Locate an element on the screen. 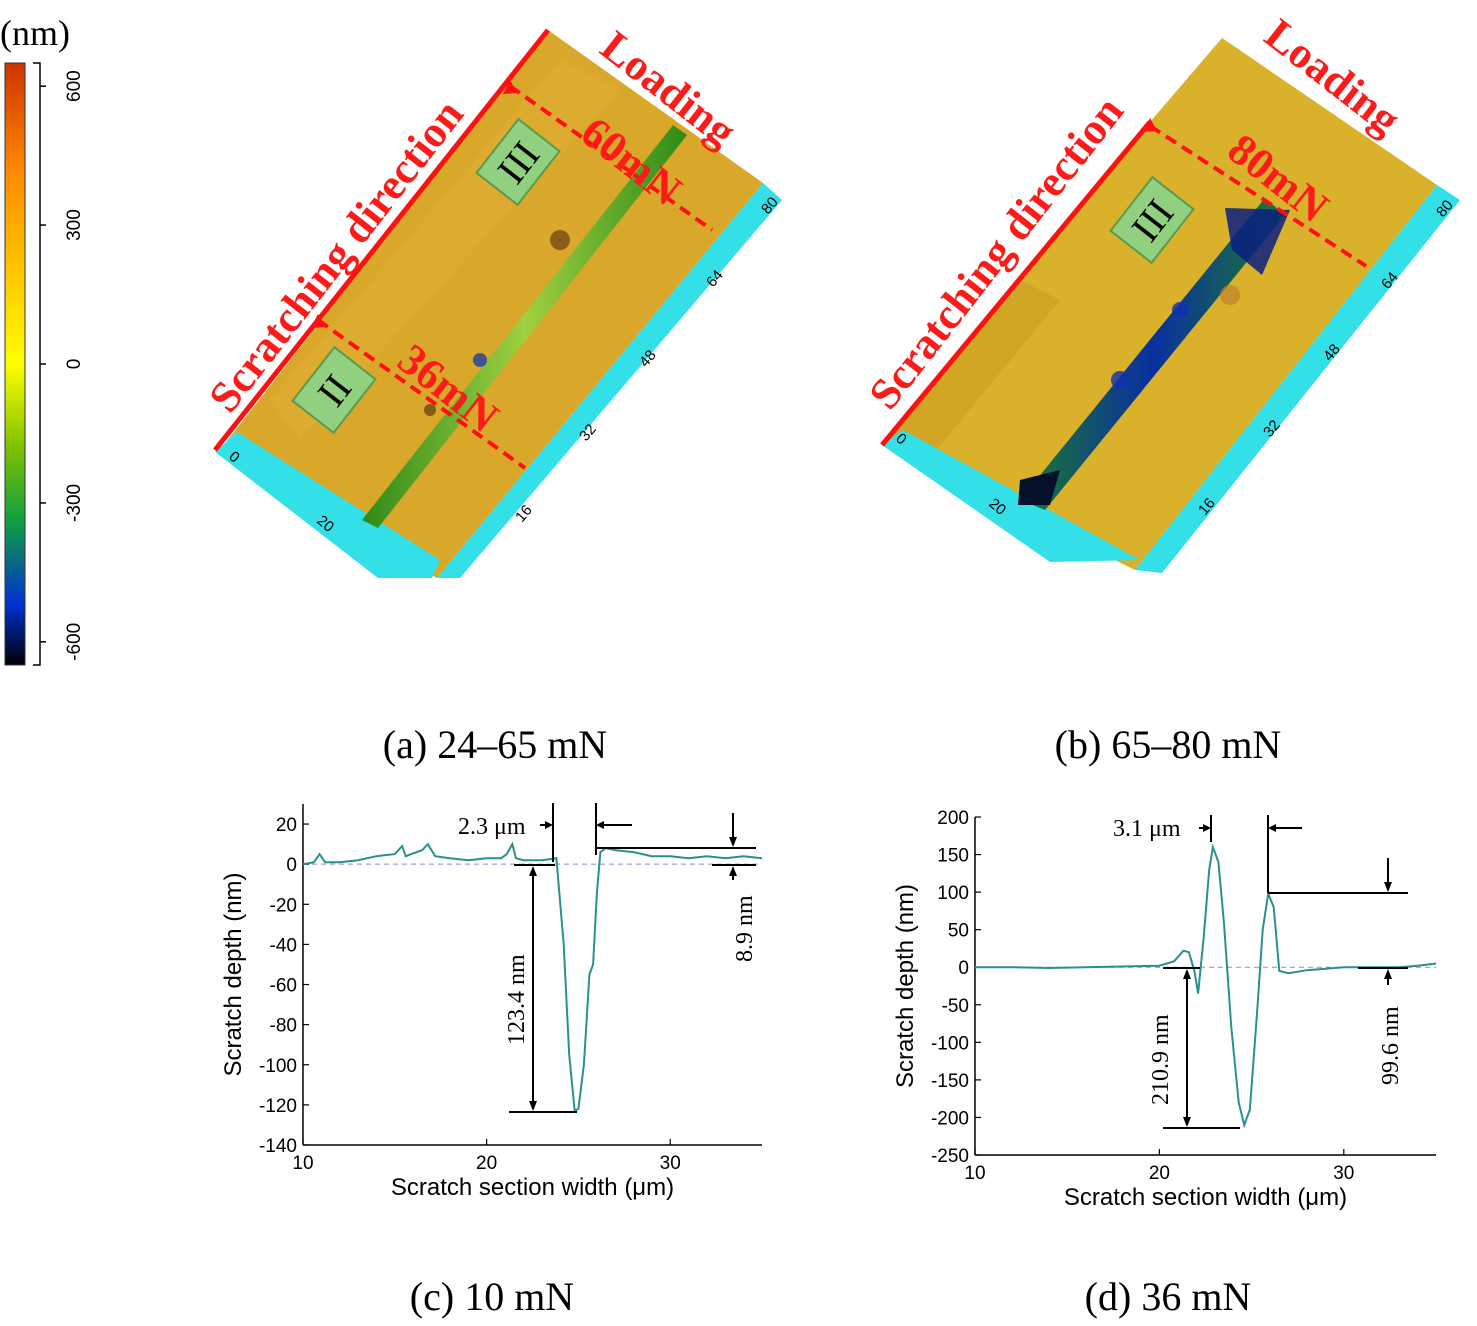  panel-b-scale-bottom is located at coordinates (1011, 496).